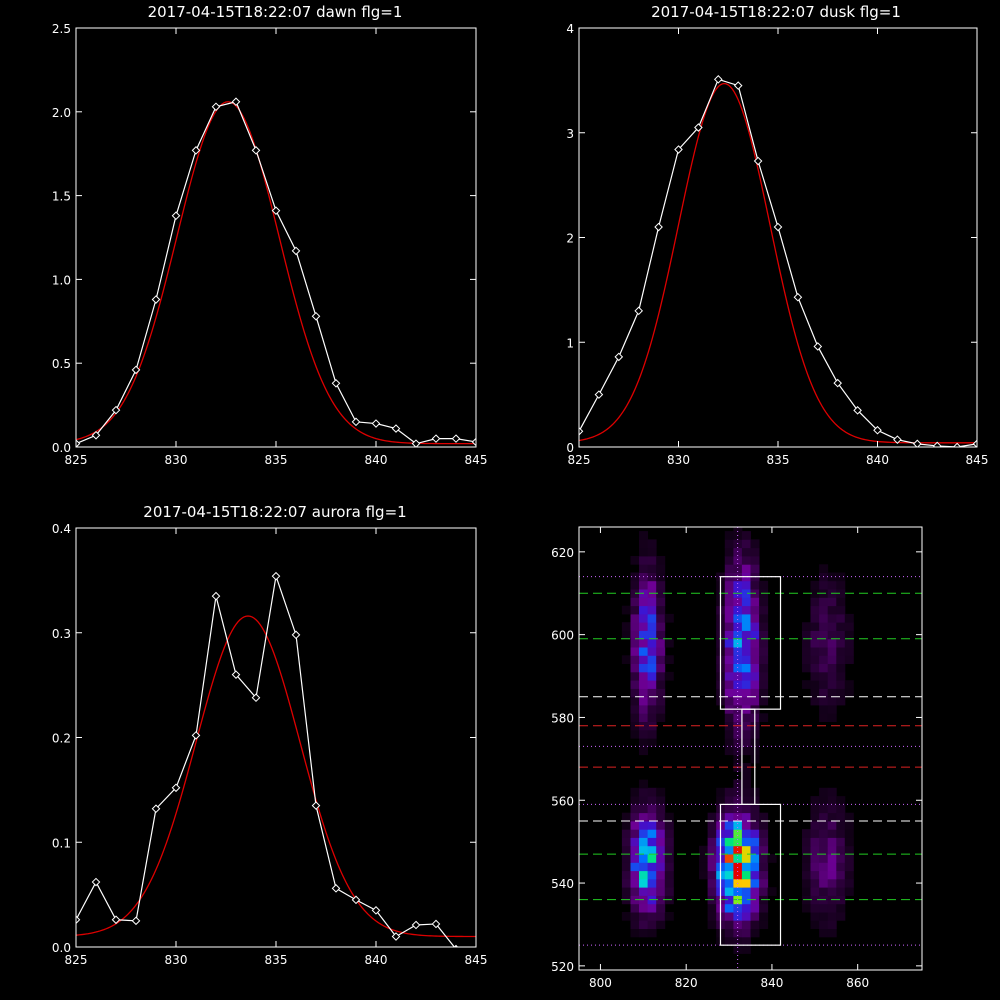 This screenshot has height=1000, width=1000. What do you see at coordinates (61, 280) in the screenshot?
I see `y-tick-label: 1.0` at bounding box center [61, 280].